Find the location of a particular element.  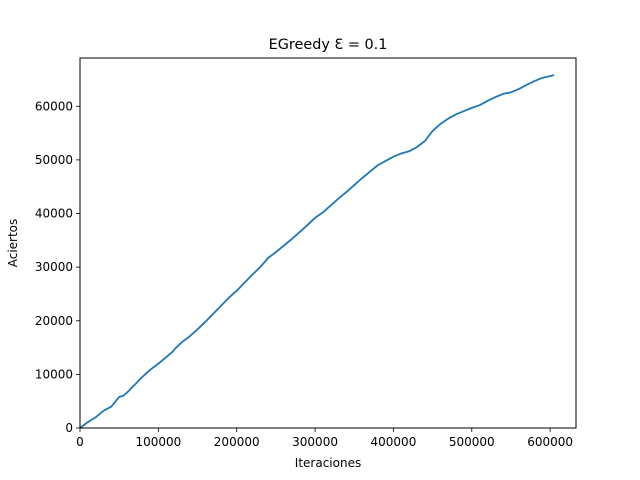

x-tick-label: 0 is located at coordinates (80, 442).